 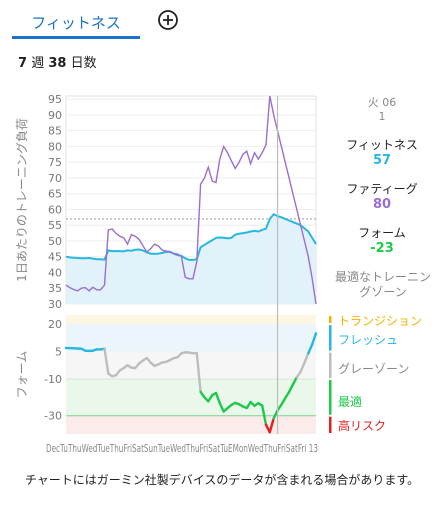 What do you see at coordinates (76, 37) in the screenshot?
I see `tab-active-indicator` at bounding box center [76, 37].